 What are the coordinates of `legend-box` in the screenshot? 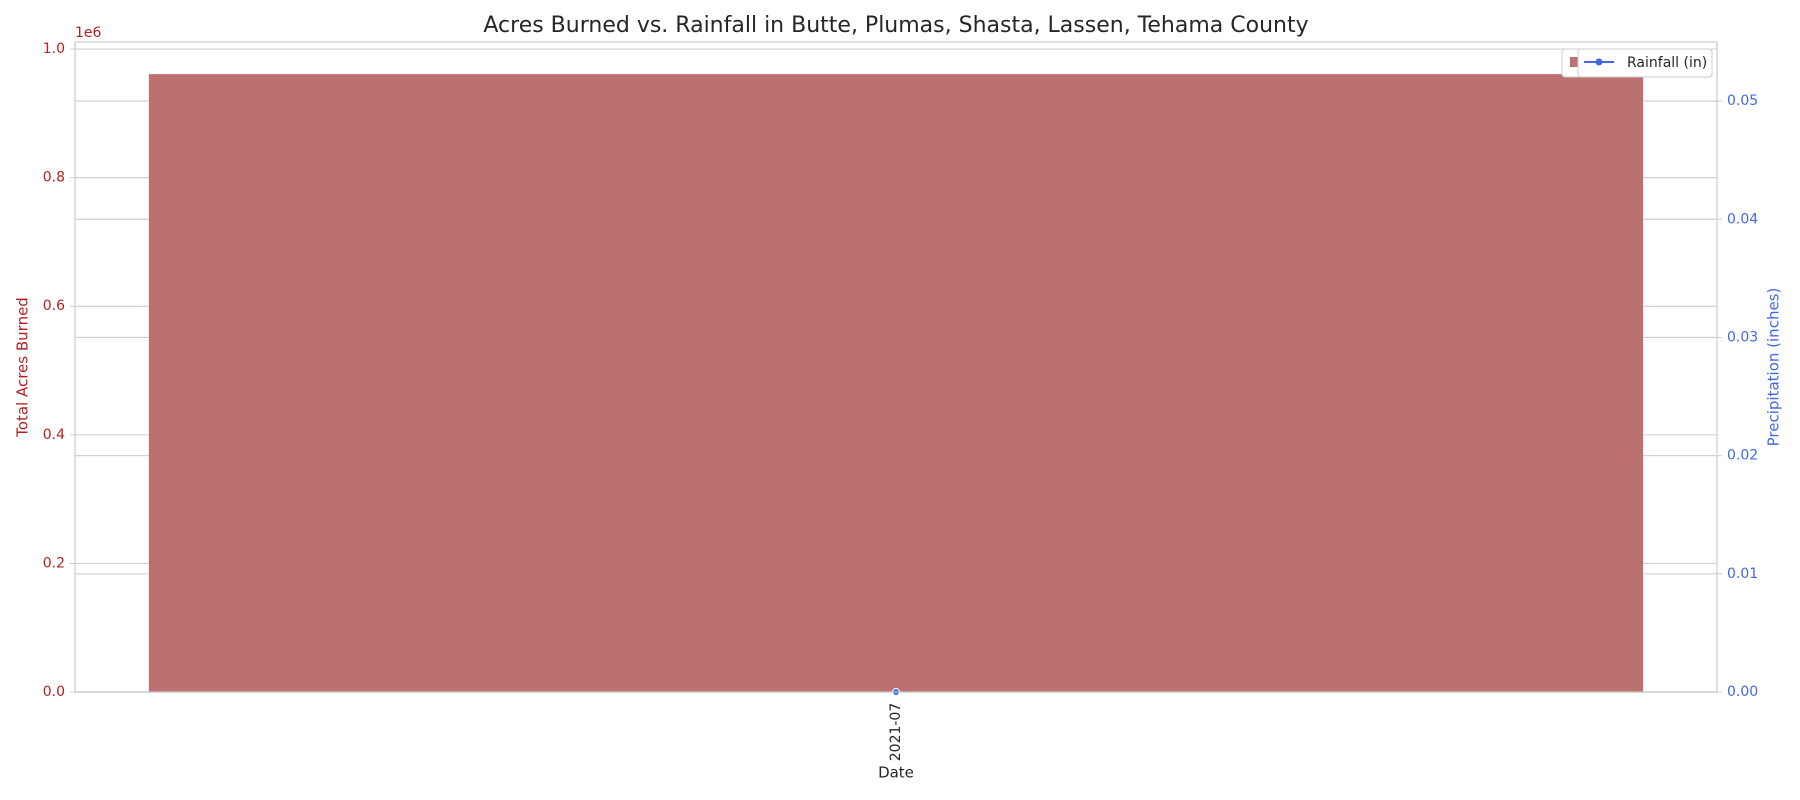 It's located at (1645, 63).